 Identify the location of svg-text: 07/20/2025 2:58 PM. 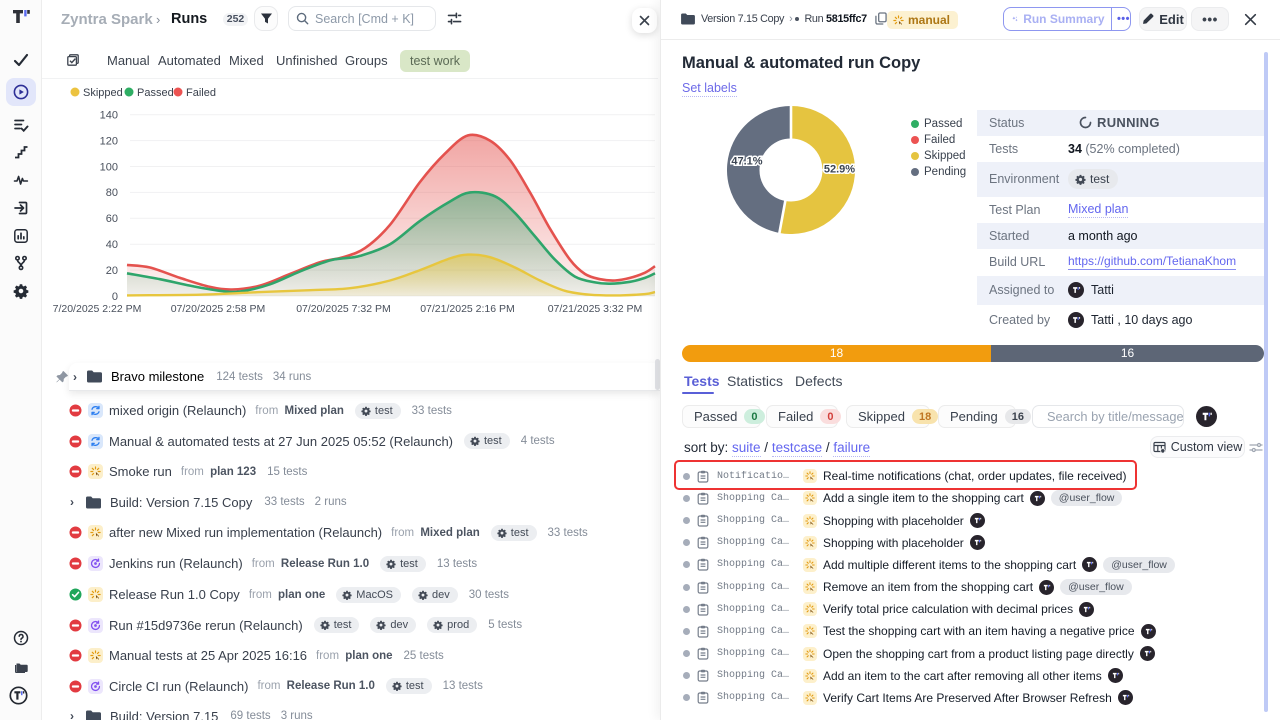
(218, 309).